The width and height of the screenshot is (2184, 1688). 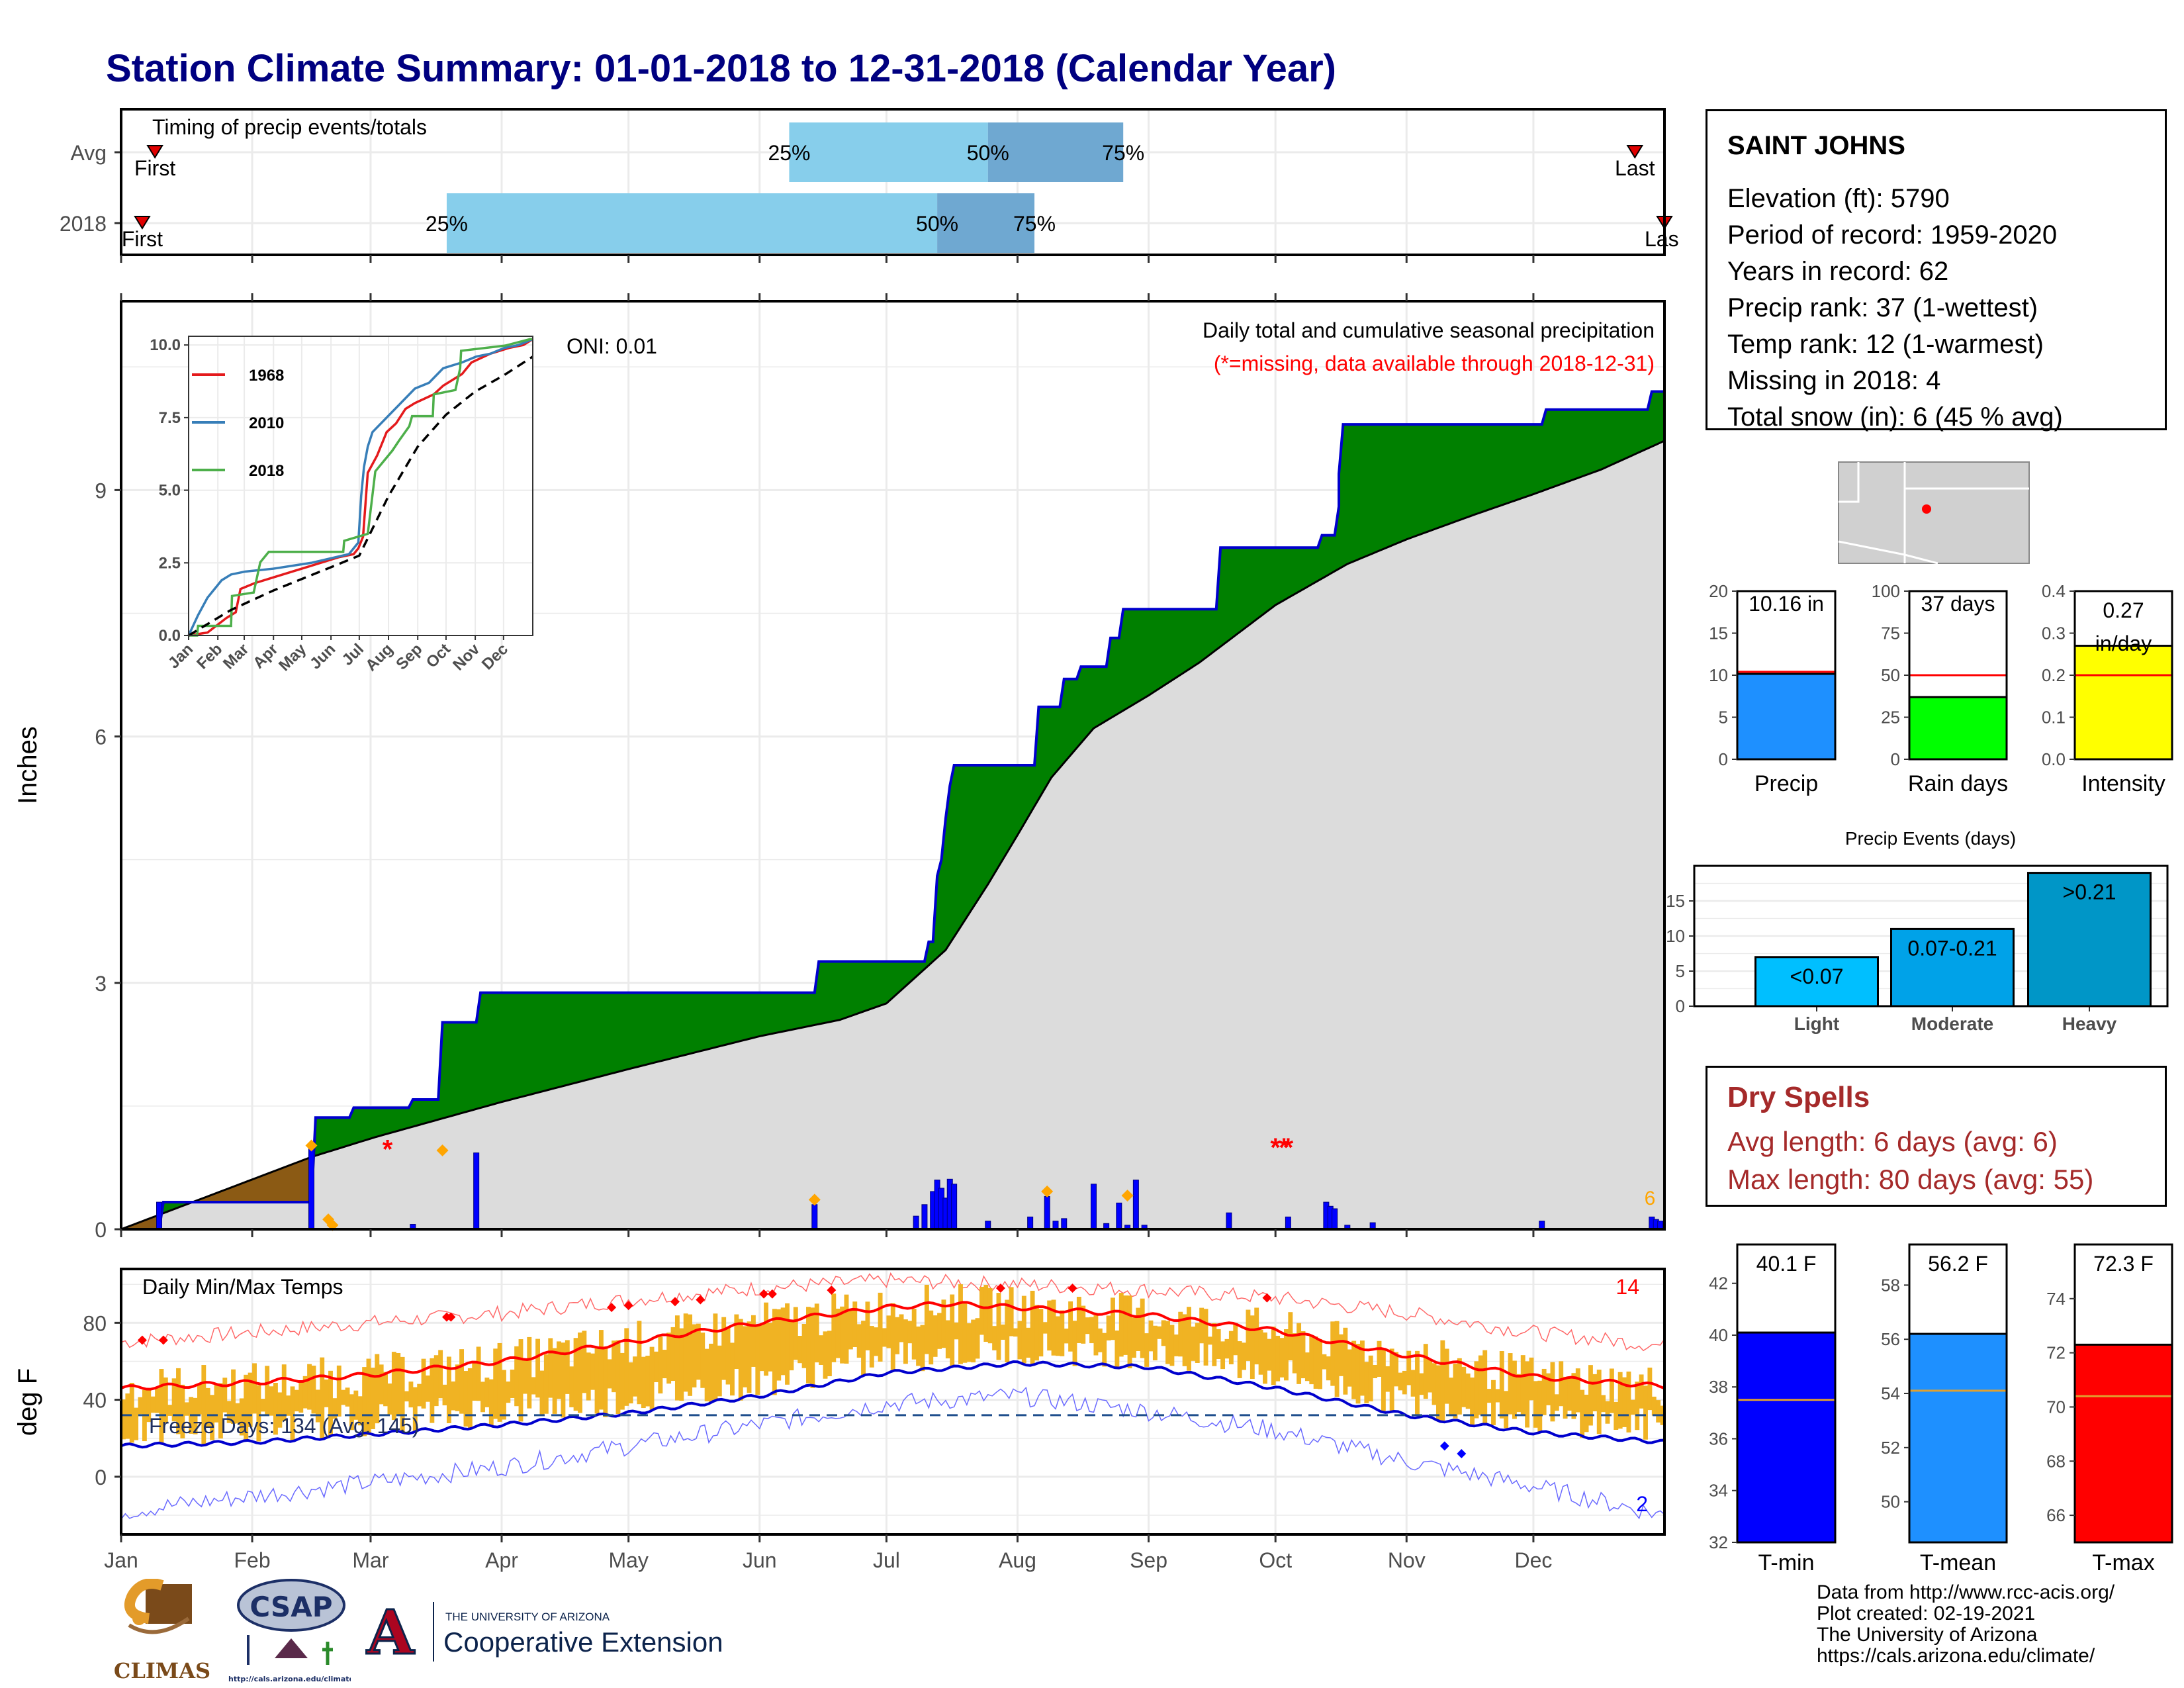 What do you see at coordinates (1047, 1191) in the screenshot?
I see `snow-marker` at bounding box center [1047, 1191].